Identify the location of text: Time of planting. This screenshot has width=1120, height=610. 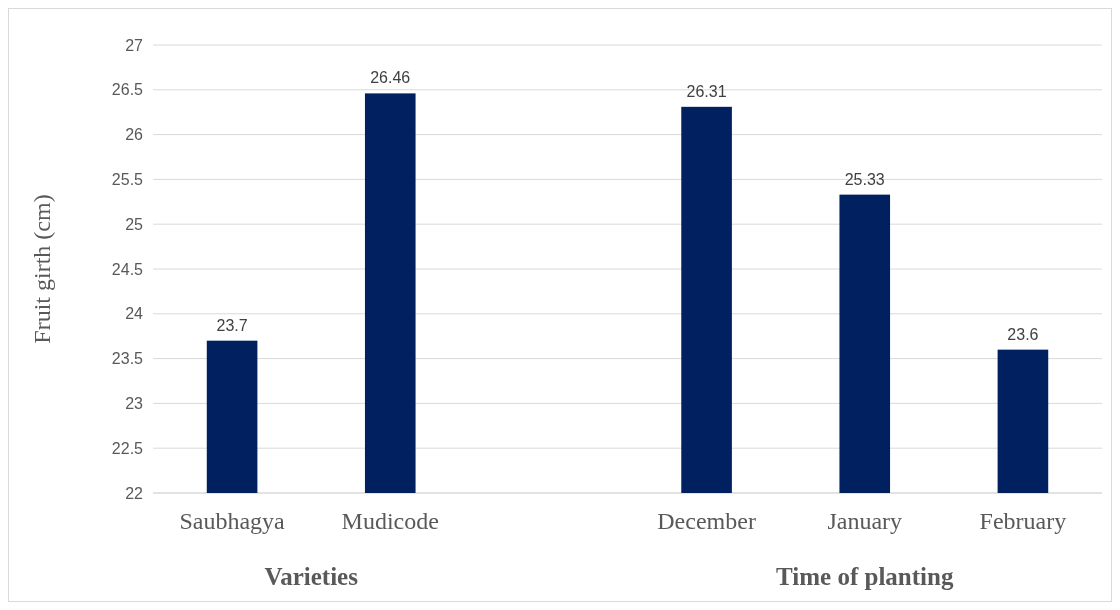
(865, 576).